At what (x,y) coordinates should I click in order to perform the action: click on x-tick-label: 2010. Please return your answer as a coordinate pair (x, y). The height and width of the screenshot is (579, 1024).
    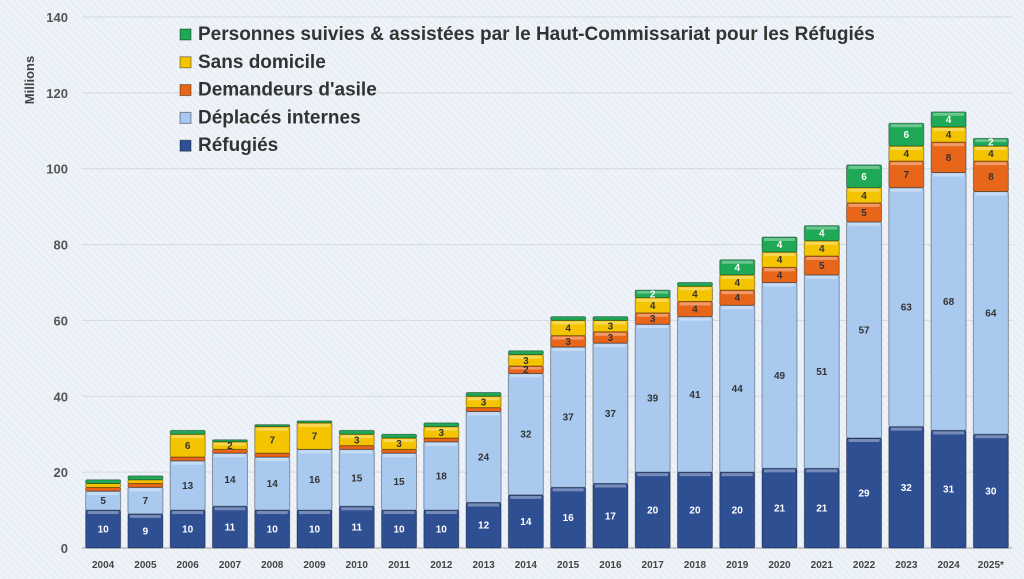
    Looking at the image, I should click on (357, 565).